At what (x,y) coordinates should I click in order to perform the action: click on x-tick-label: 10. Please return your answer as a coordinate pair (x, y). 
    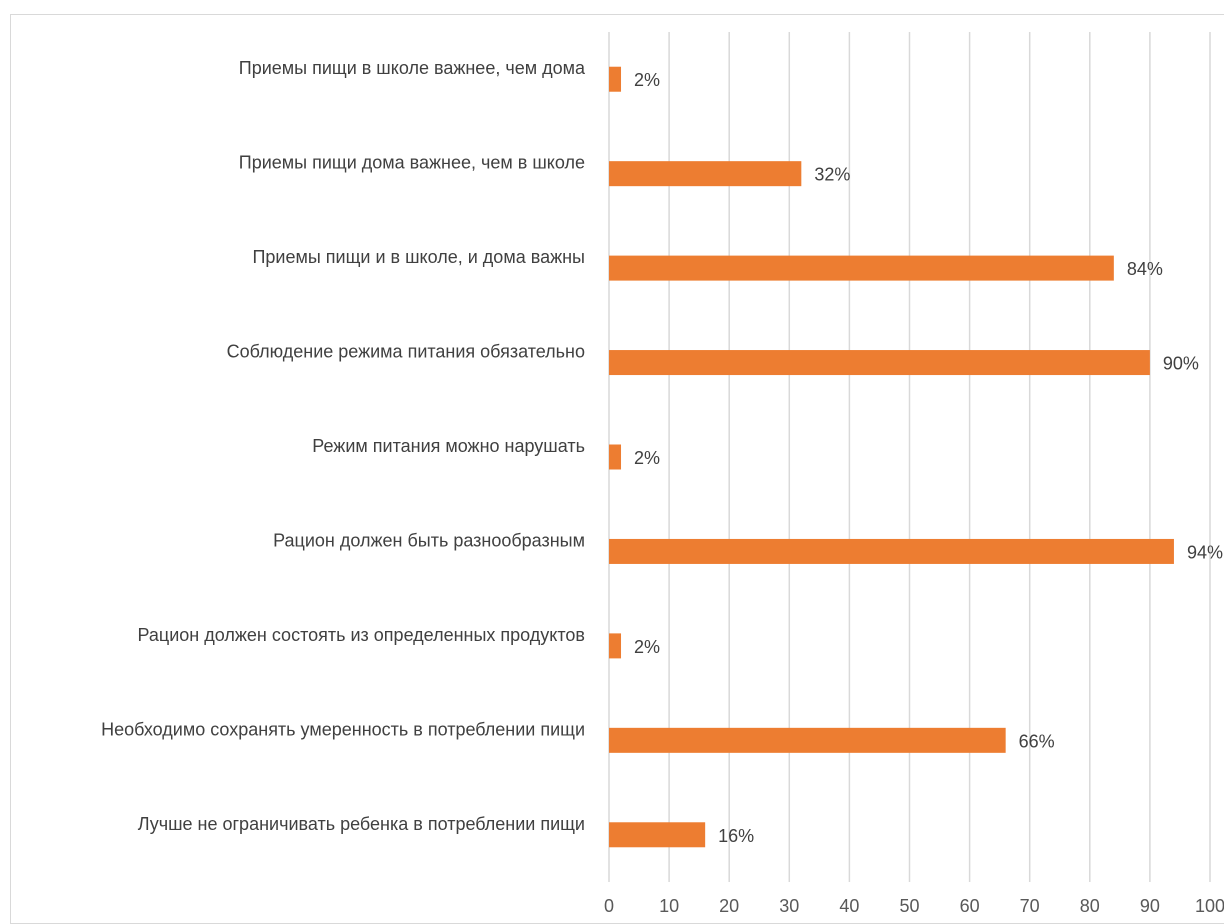
    Looking at the image, I should click on (669, 906).